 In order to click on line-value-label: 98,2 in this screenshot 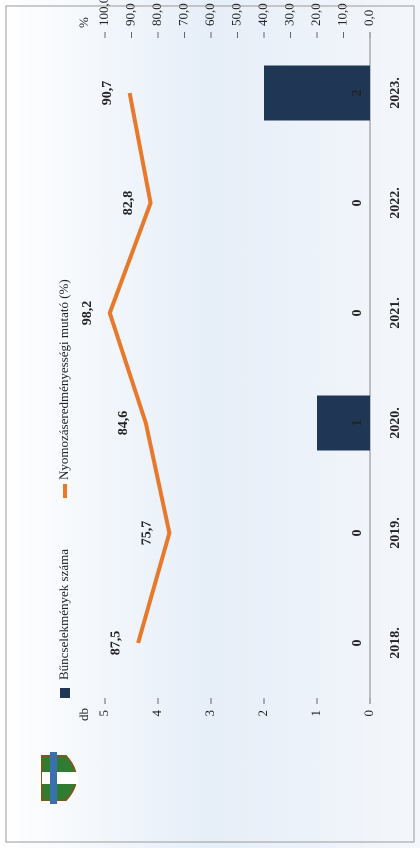, I will do `click(87, 313)`.